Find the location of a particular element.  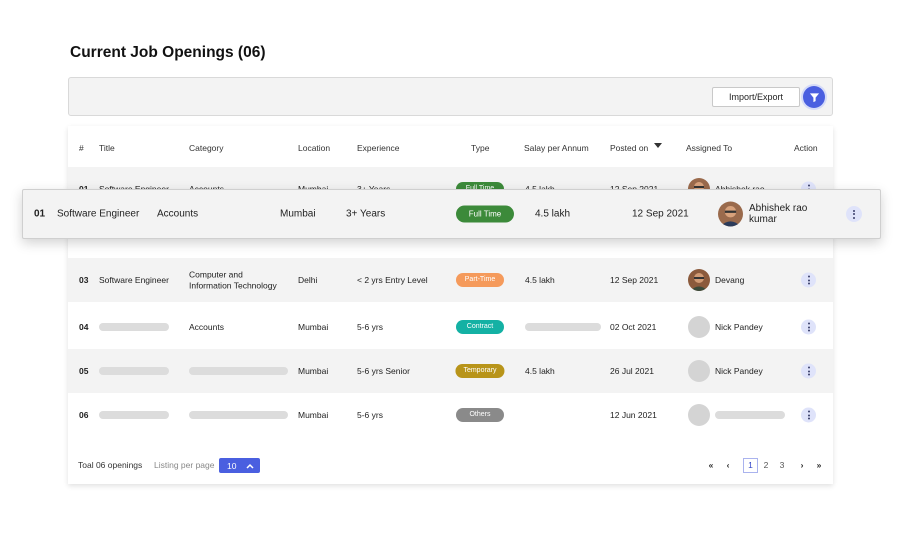

row-posted: 26 Jul 2021 is located at coordinates (632, 371).